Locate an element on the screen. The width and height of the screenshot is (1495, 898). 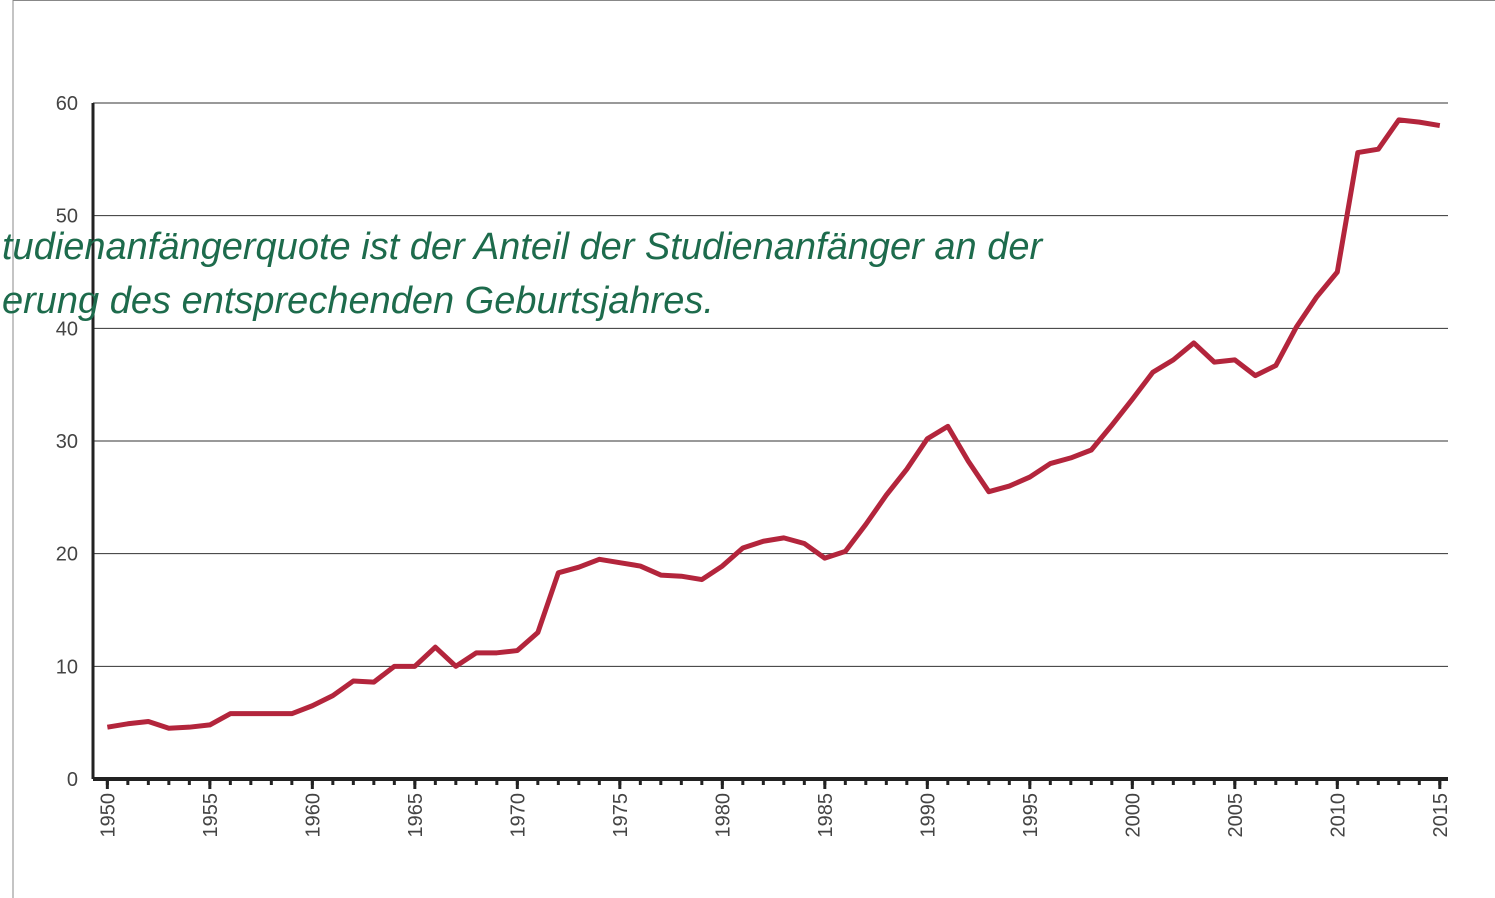
x-tick-label: 1965 is located at coordinates (416, 815).